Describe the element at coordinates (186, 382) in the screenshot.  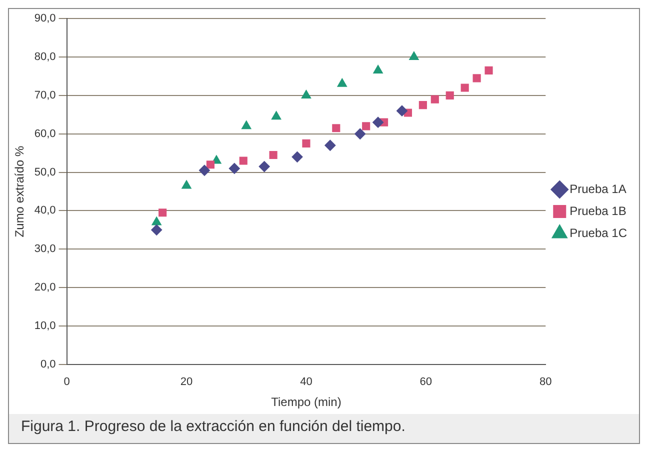
I see `x-tick-label: 20` at that location.